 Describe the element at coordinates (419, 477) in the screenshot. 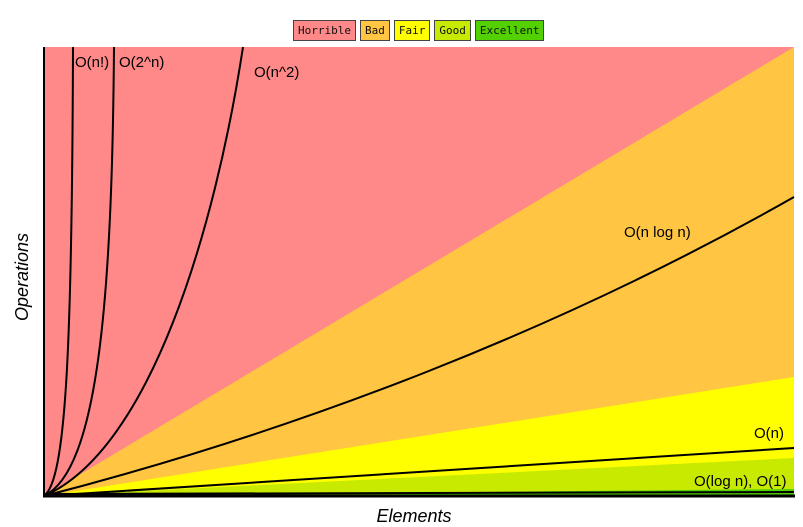

I see `region-good` at that location.